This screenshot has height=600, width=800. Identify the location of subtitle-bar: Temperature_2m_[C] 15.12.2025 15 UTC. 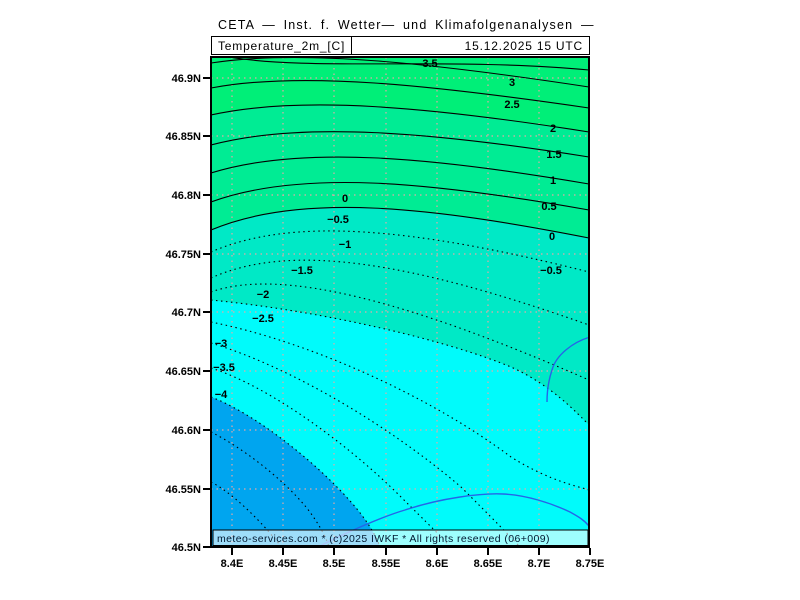
(400, 45).